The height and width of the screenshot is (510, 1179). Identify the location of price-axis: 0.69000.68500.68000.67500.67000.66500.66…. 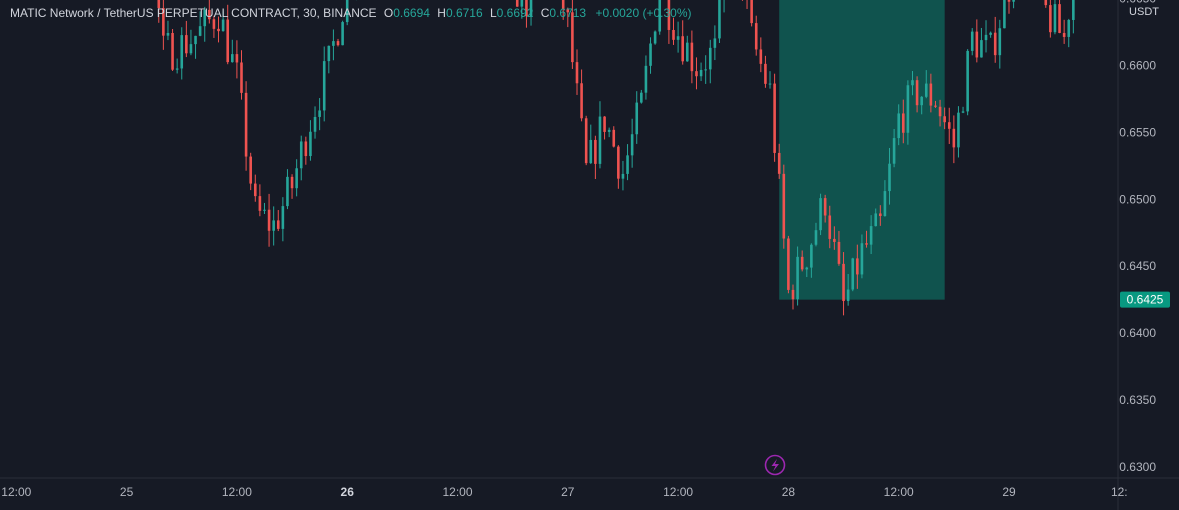
(1137, 237).